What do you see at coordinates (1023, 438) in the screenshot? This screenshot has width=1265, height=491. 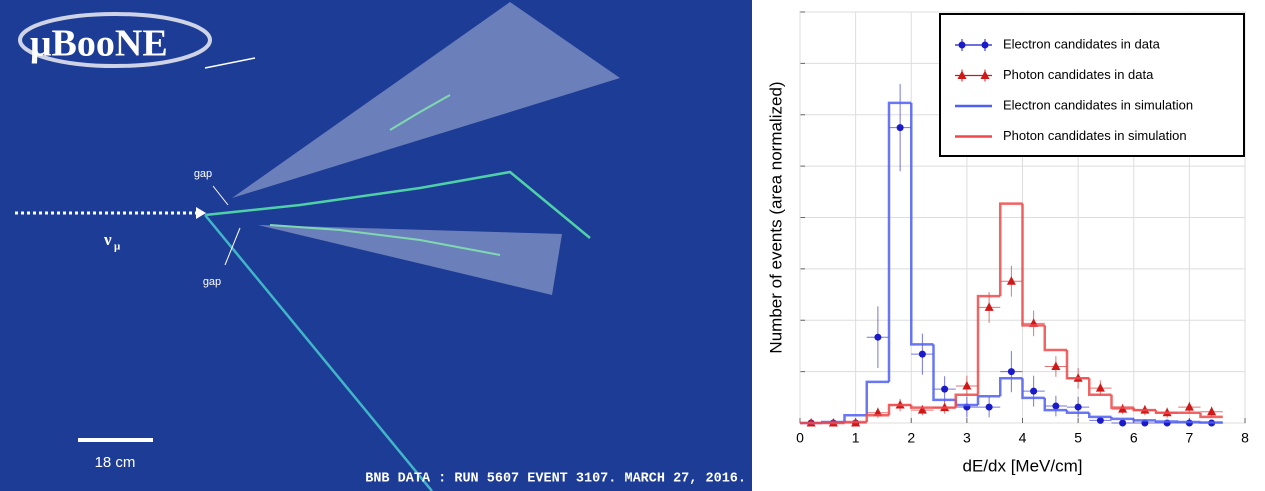 I see `x-tick-label: 4` at bounding box center [1023, 438].